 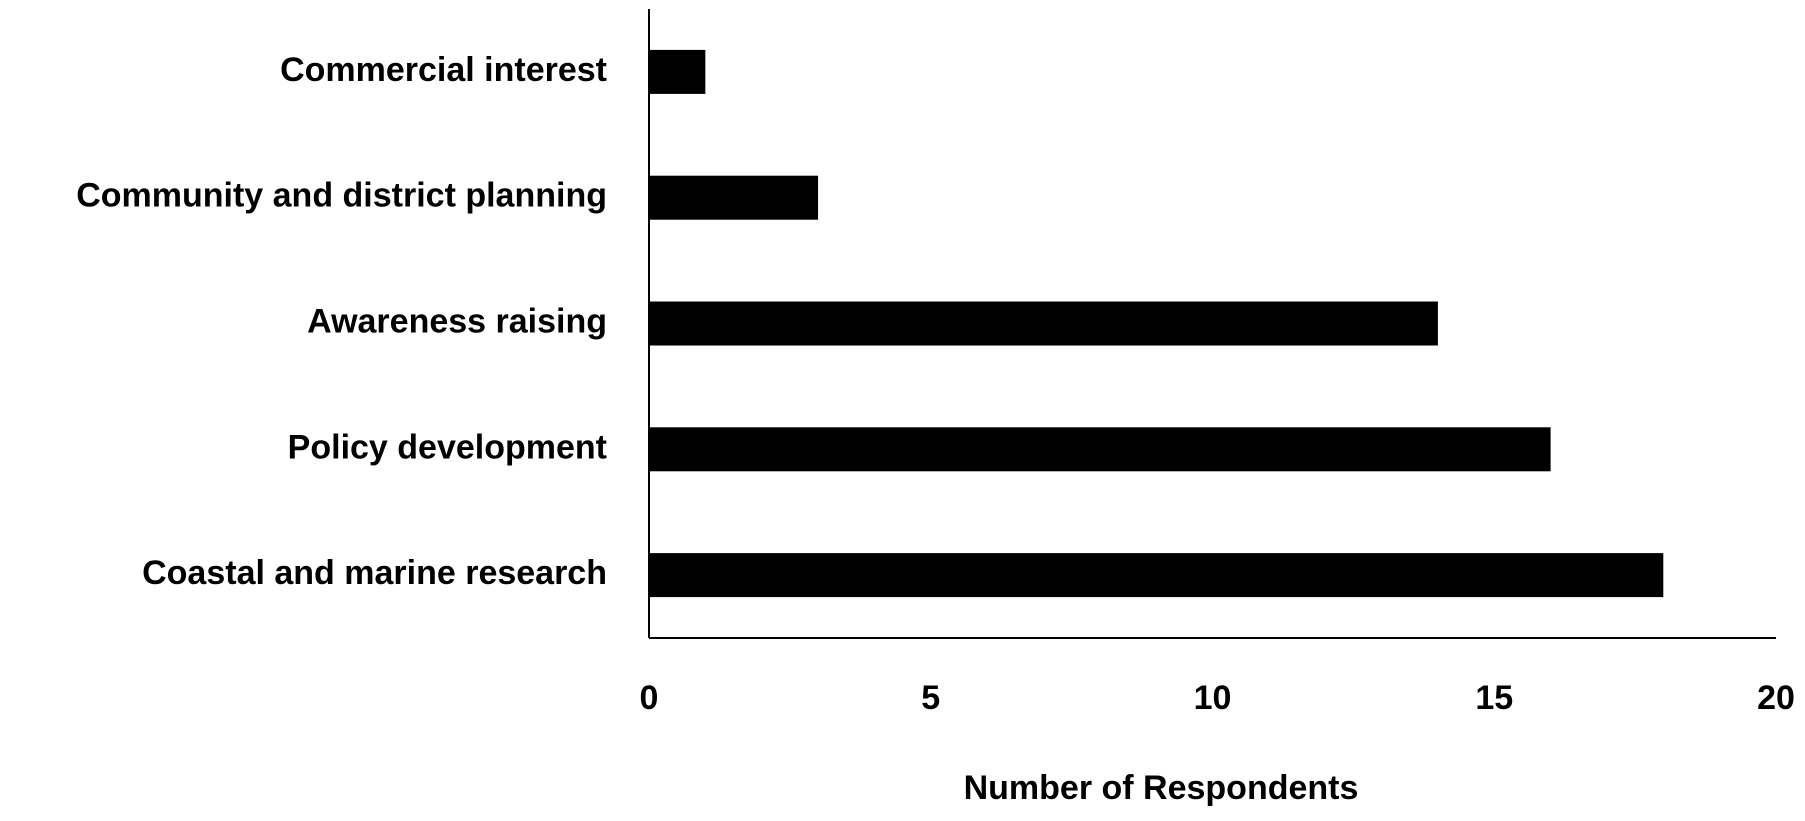 What do you see at coordinates (930, 698) in the screenshot?
I see `x-tick-label: 5` at bounding box center [930, 698].